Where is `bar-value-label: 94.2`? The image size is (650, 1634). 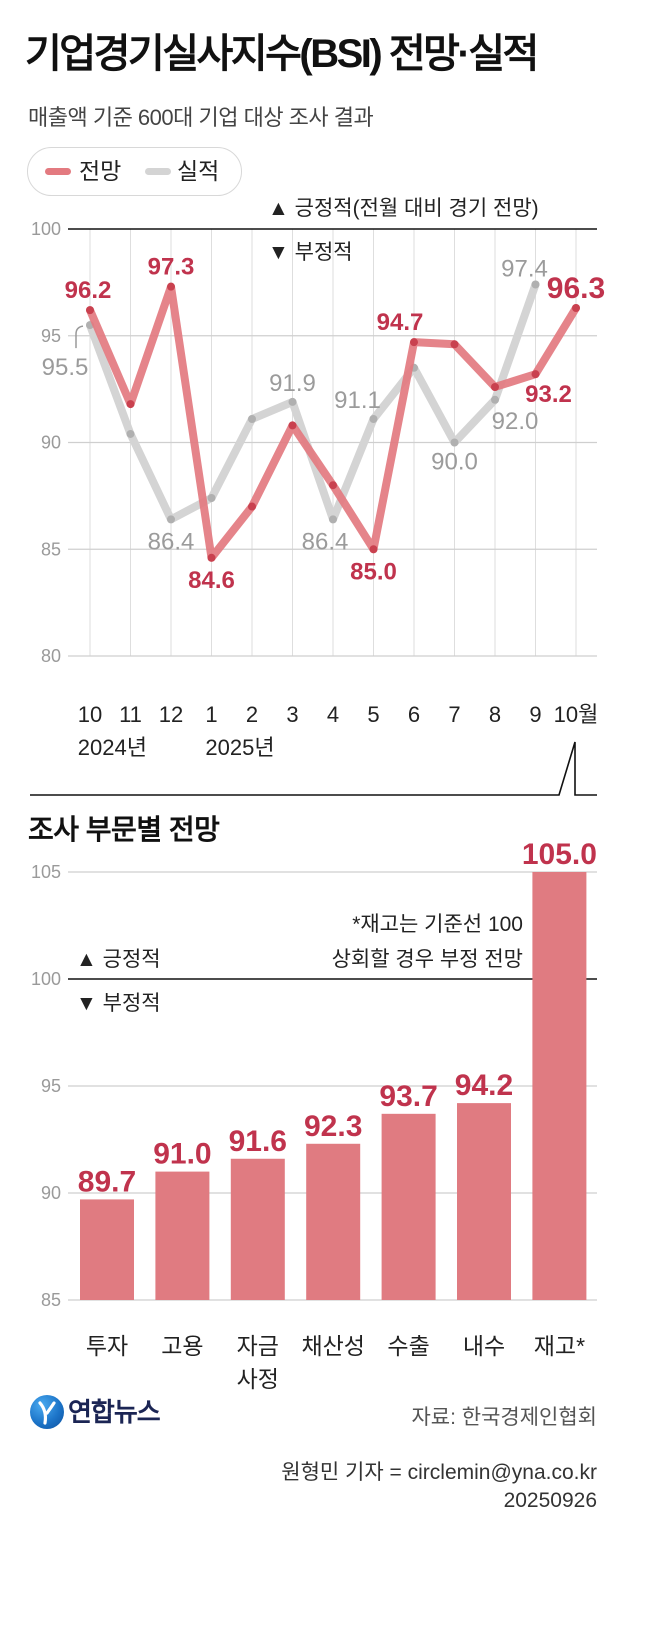
bar-value-label: 94.2 is located at coordinates (484, 1085).